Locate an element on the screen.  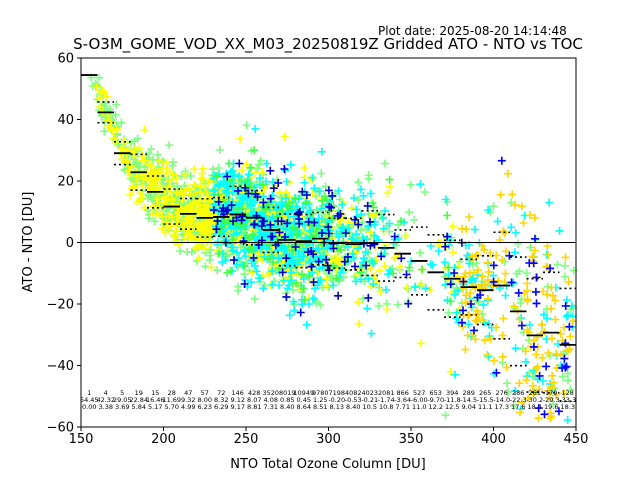
bin-mean-label: -1.74 is located at coordinates (386, 400).